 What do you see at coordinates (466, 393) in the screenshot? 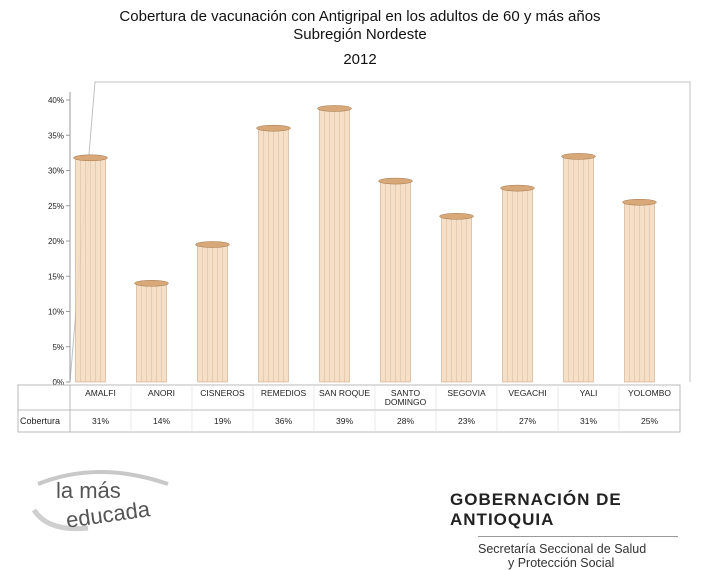
I see `x-category-label: SEGOVIA` at bounding box center [466, 393].